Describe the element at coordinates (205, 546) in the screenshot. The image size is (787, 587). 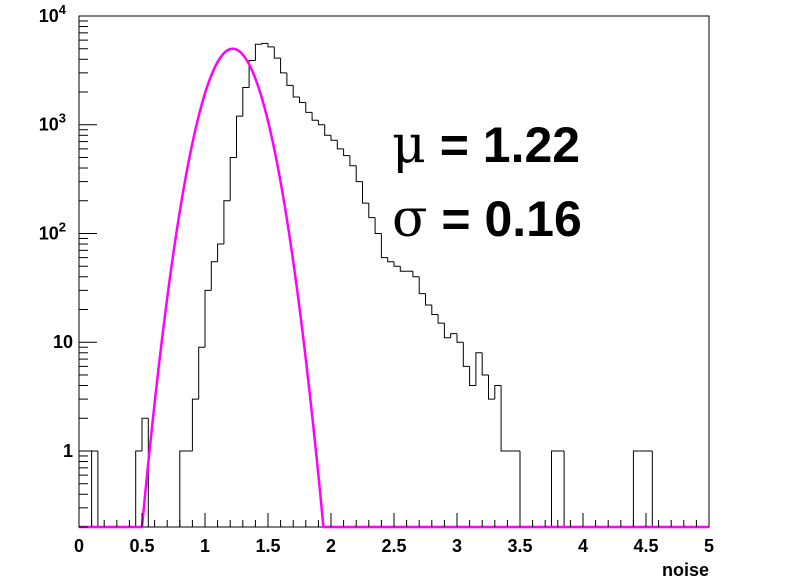
I see `x-tick-label: 1` at that location.